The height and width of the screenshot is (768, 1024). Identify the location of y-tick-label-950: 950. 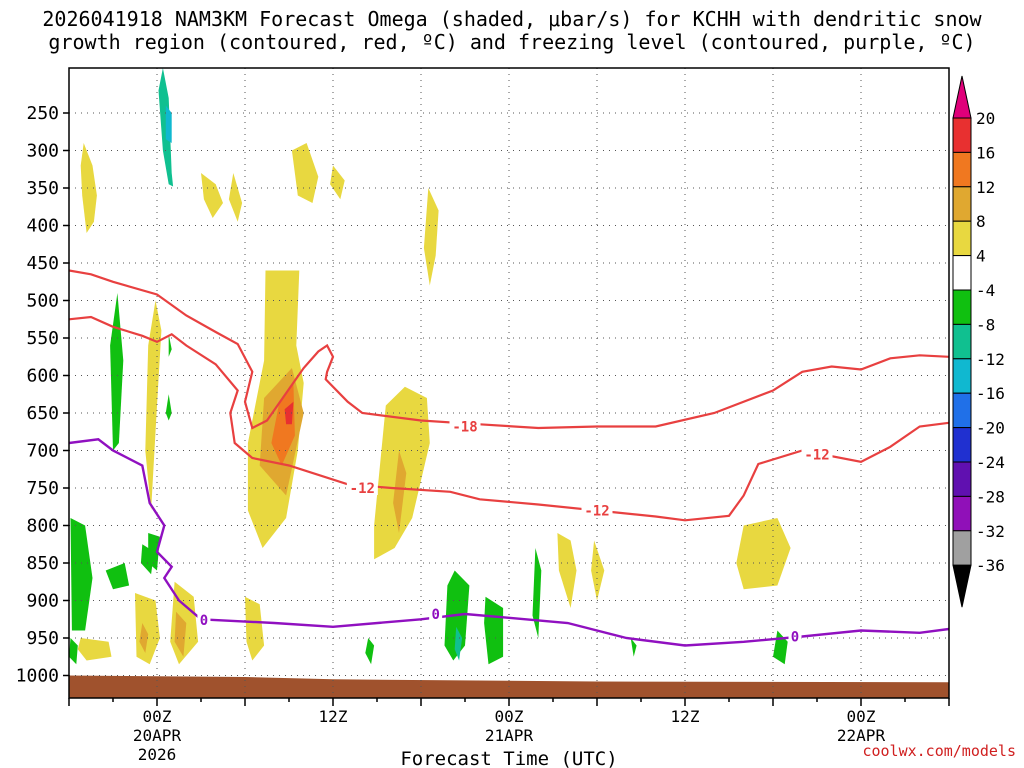
(42, 638).